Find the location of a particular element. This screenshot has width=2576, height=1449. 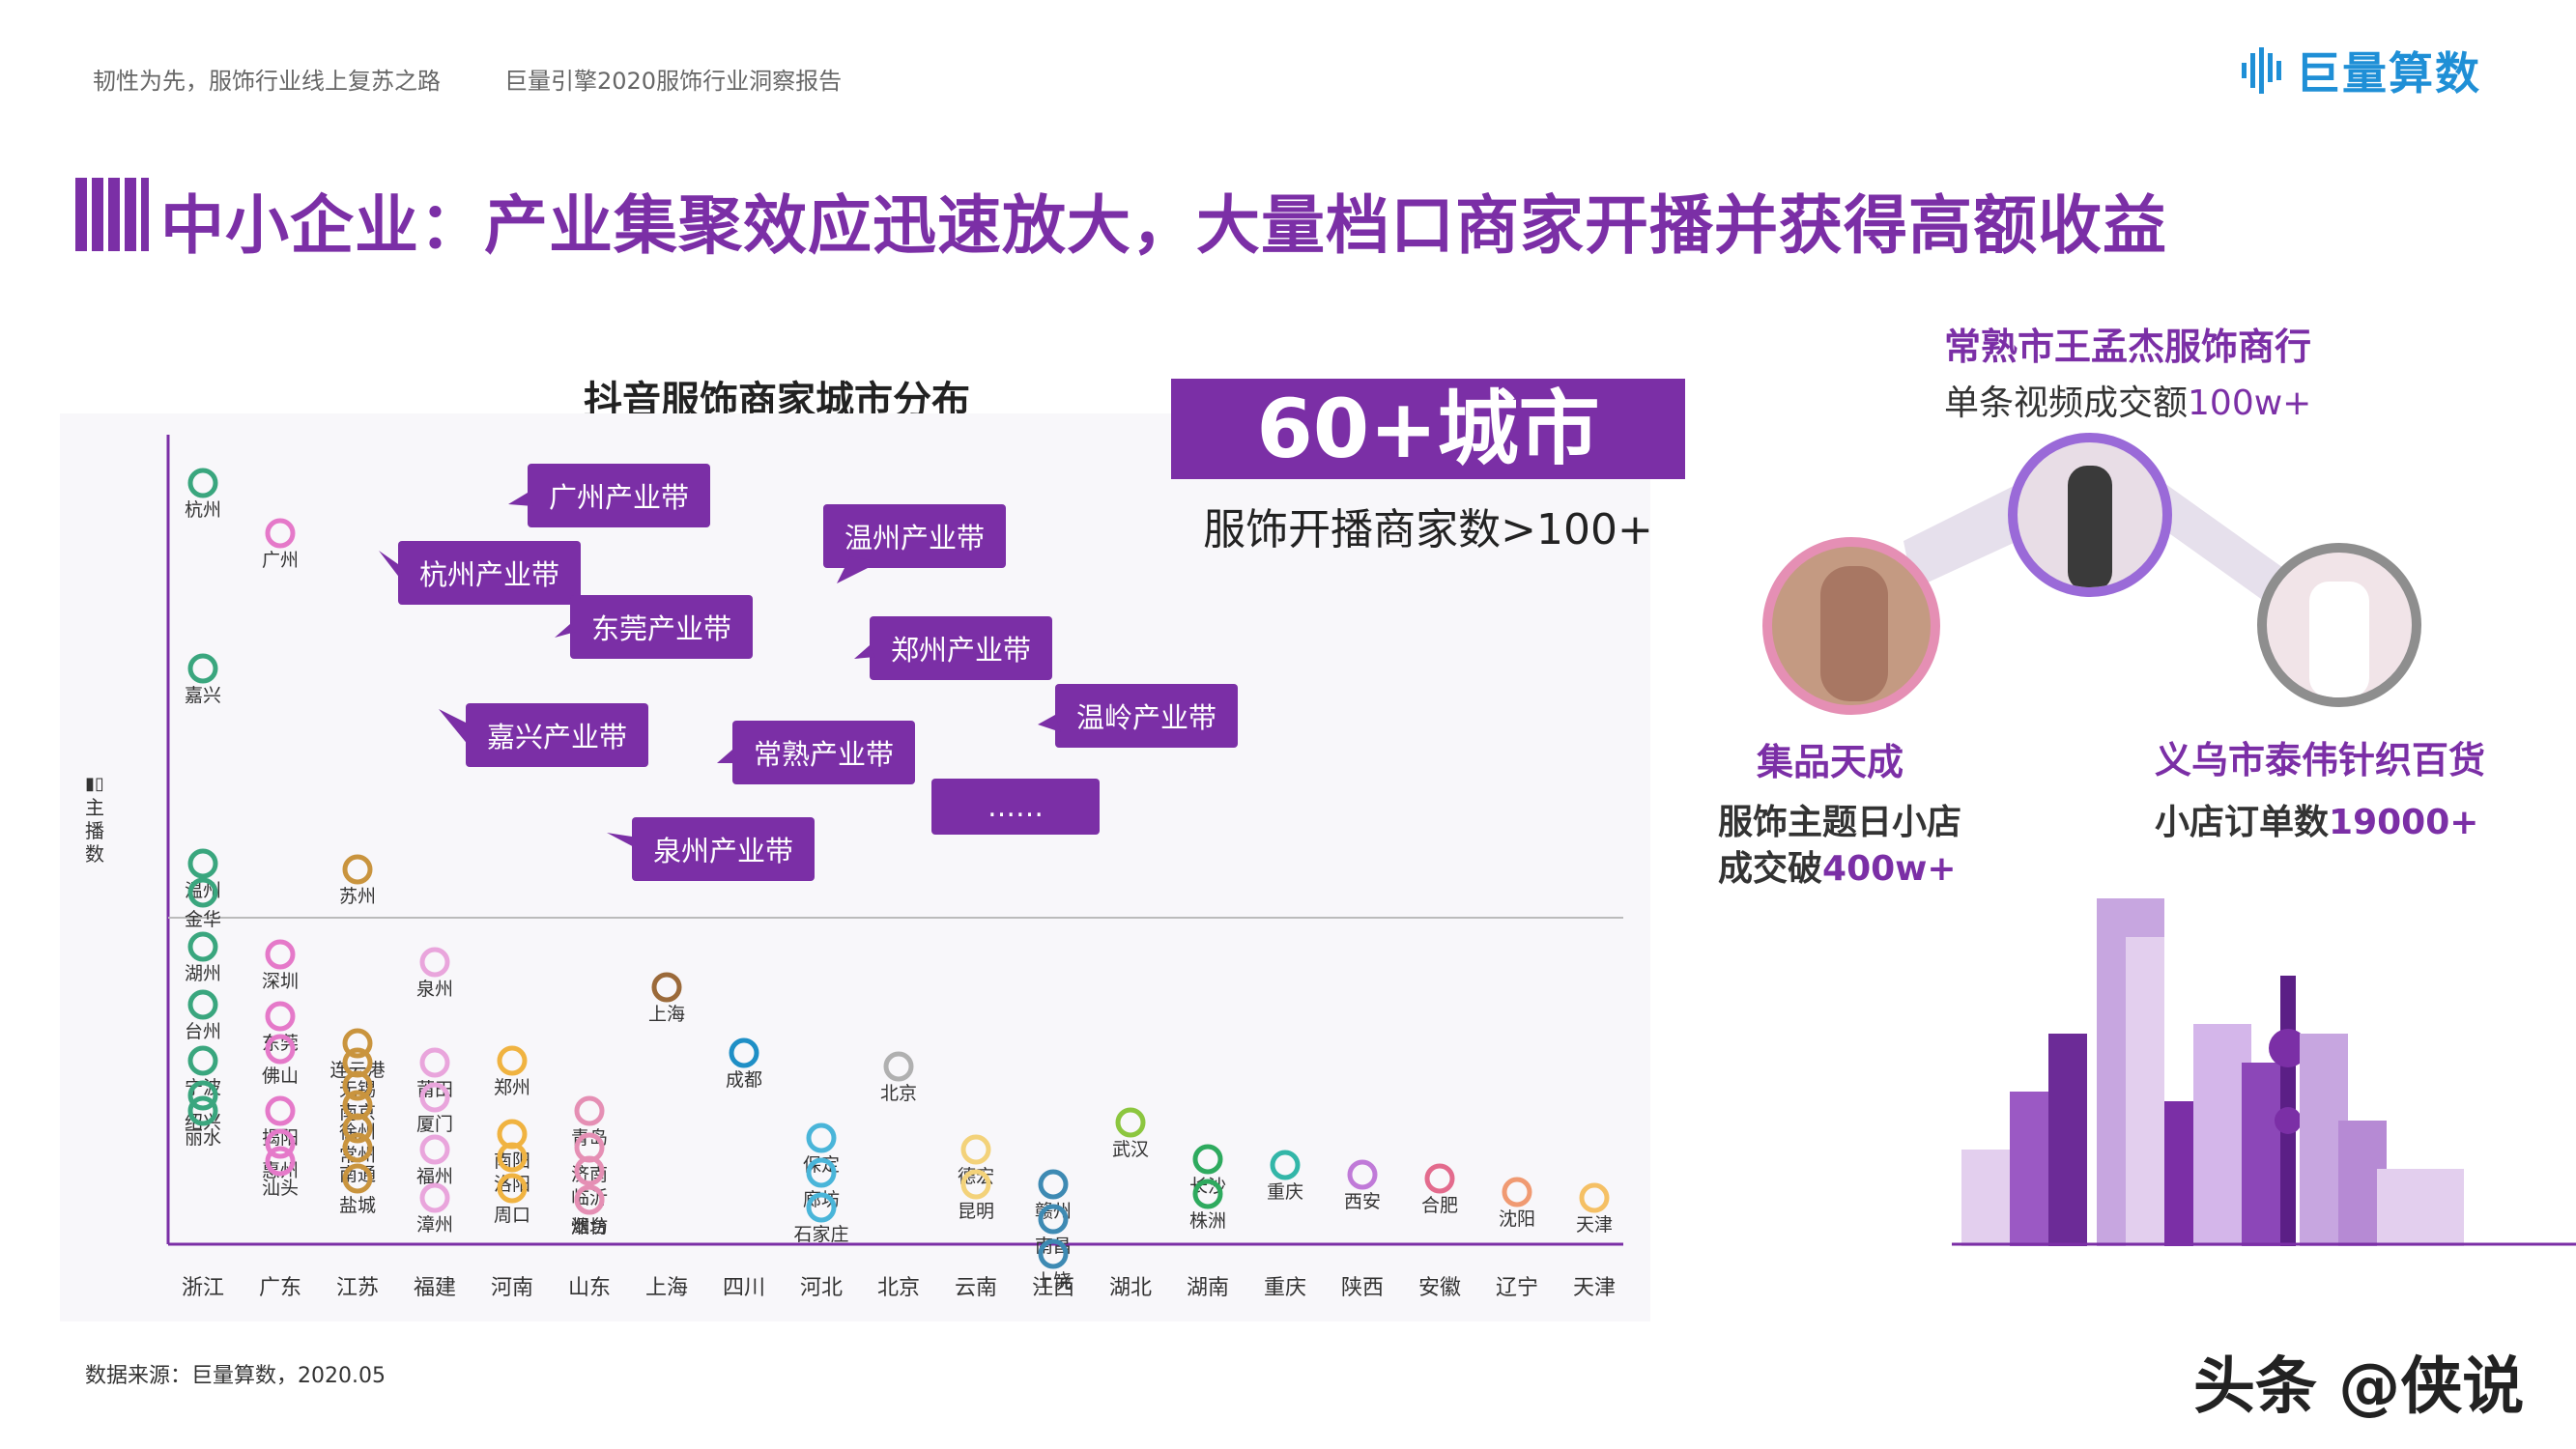

y-axis-label: ▮▯ 主播数 is located at coordinates (95, 820).